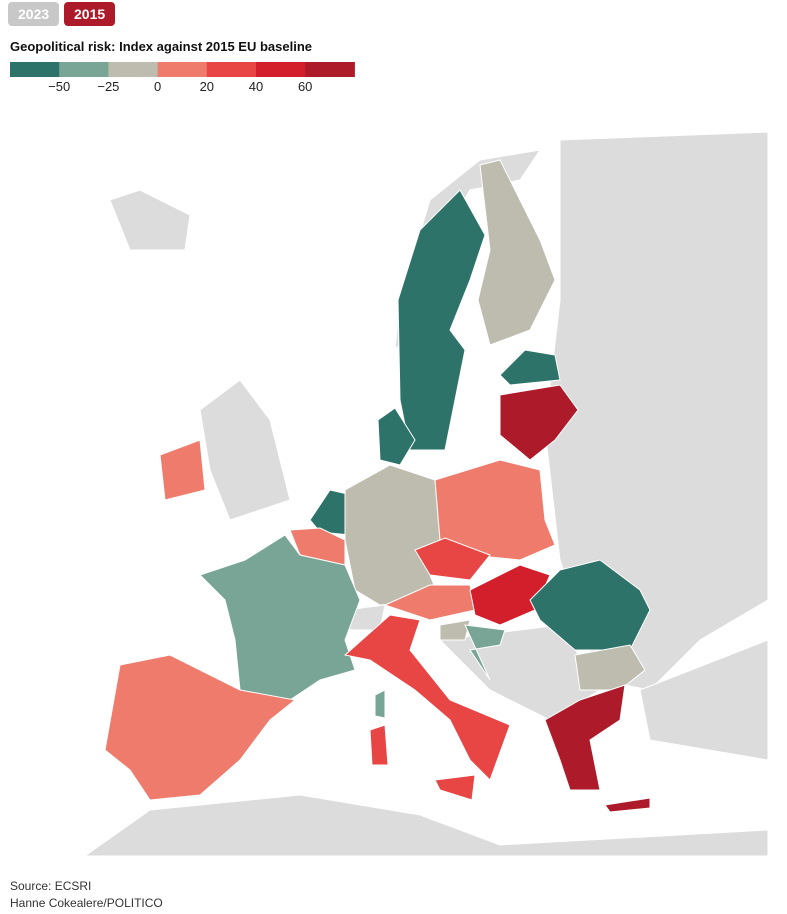 This screenshot has height=914, width=787. Describe the element at coordinates (207, 86) in the screenshot. I see `legend-tick-label: 20` at that location.